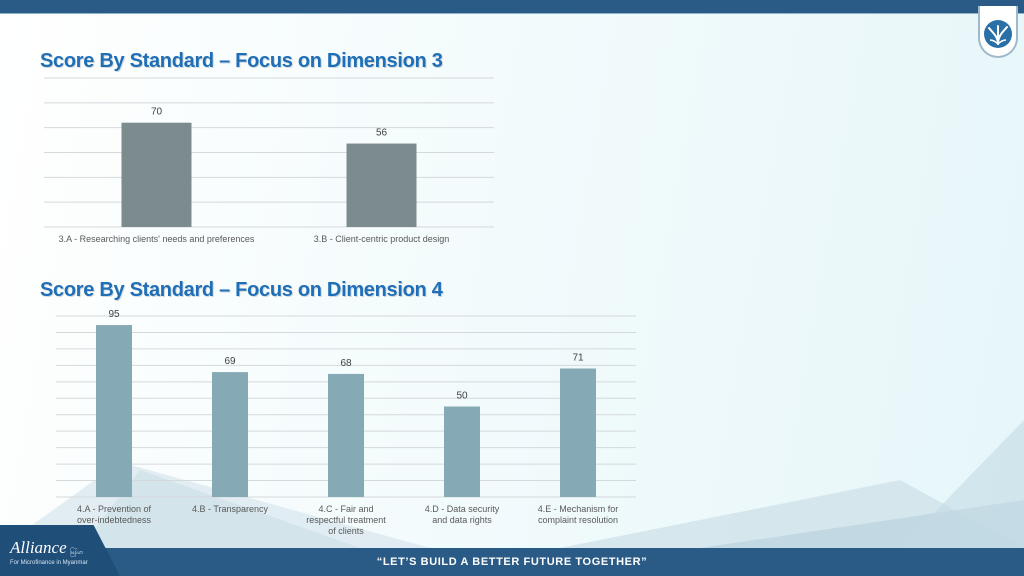  What do you see at coordinates (114, 520) in the screenshot?
I see `category-label: over-indebtedness` at bounding box center [114, 520].